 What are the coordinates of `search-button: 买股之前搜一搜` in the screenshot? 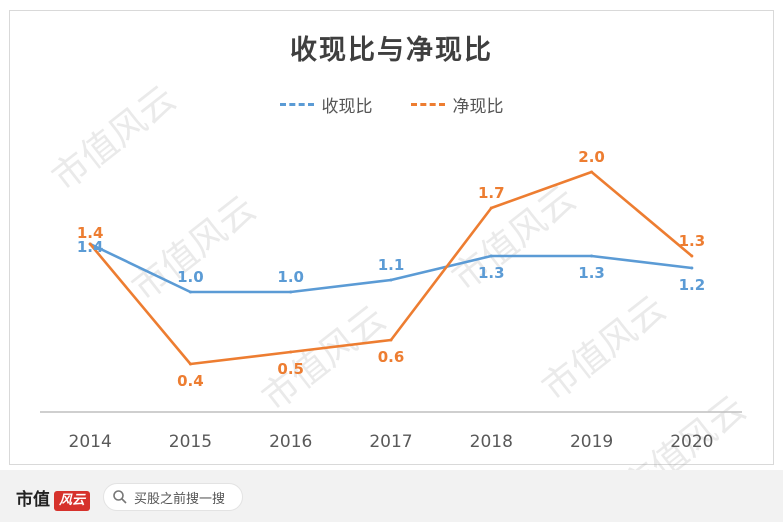 It's located at (173, 497).